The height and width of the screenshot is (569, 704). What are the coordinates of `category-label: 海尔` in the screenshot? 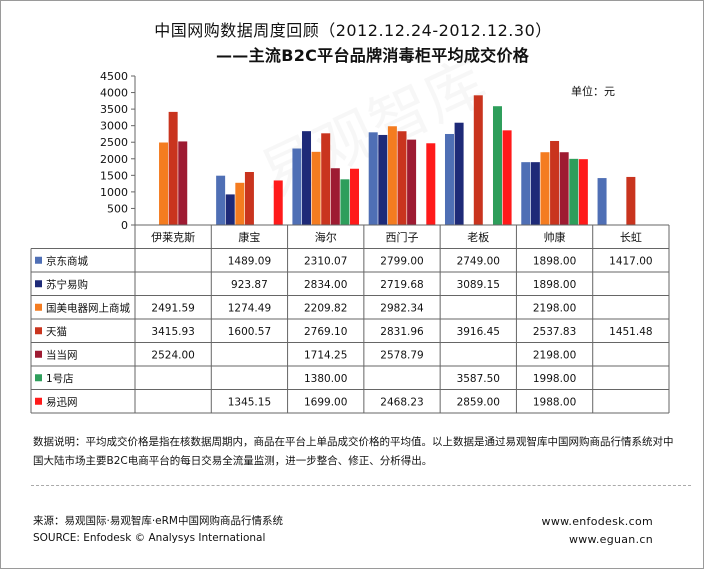 It's located at (326, 237).